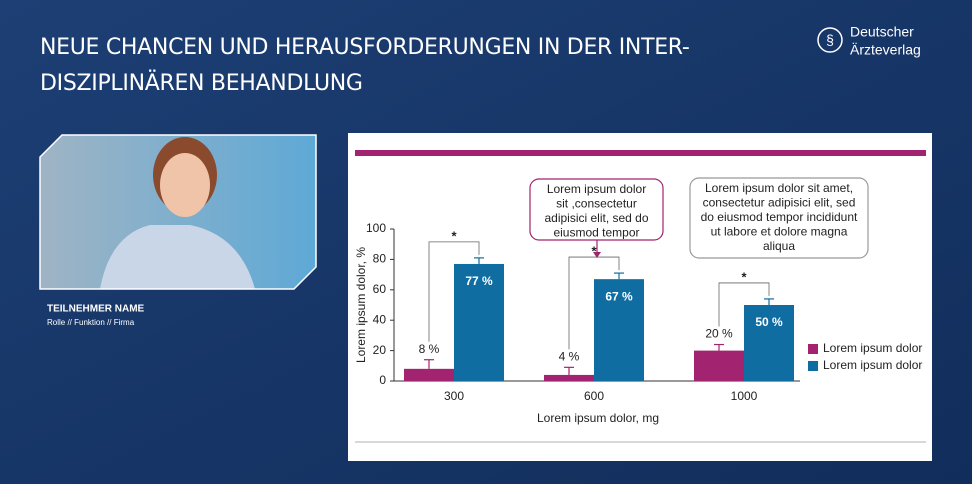 The image size is (972, 489). I want to click on participant-name: TEILNEHMER NAME, so click(96, 309).